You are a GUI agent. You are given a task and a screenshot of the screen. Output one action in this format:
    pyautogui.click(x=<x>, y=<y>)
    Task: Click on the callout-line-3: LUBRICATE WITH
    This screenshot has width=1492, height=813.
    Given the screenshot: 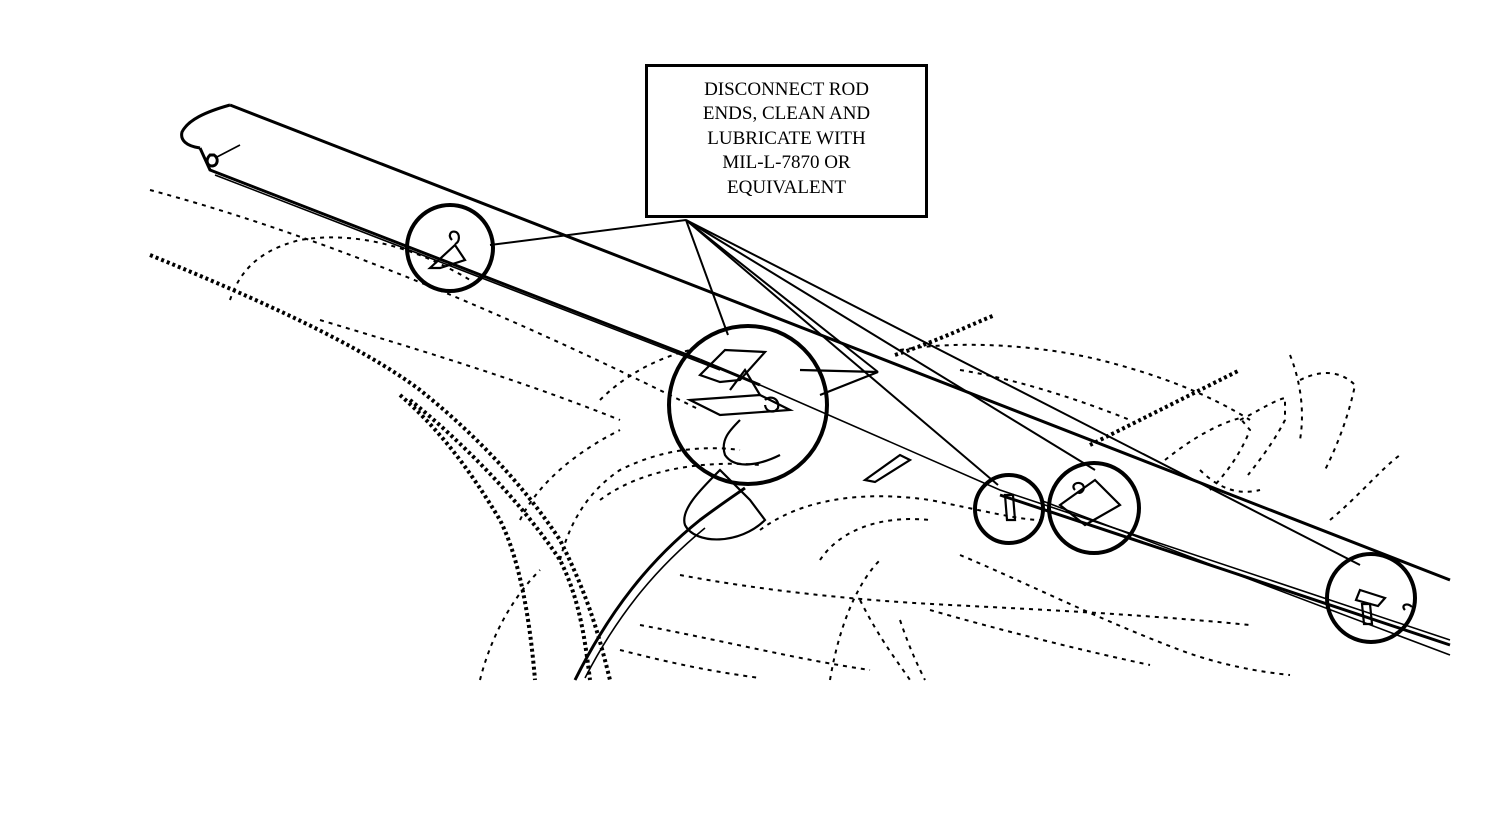 What is the action you would take?
    pyautogui.click(x=786, y=138)
    